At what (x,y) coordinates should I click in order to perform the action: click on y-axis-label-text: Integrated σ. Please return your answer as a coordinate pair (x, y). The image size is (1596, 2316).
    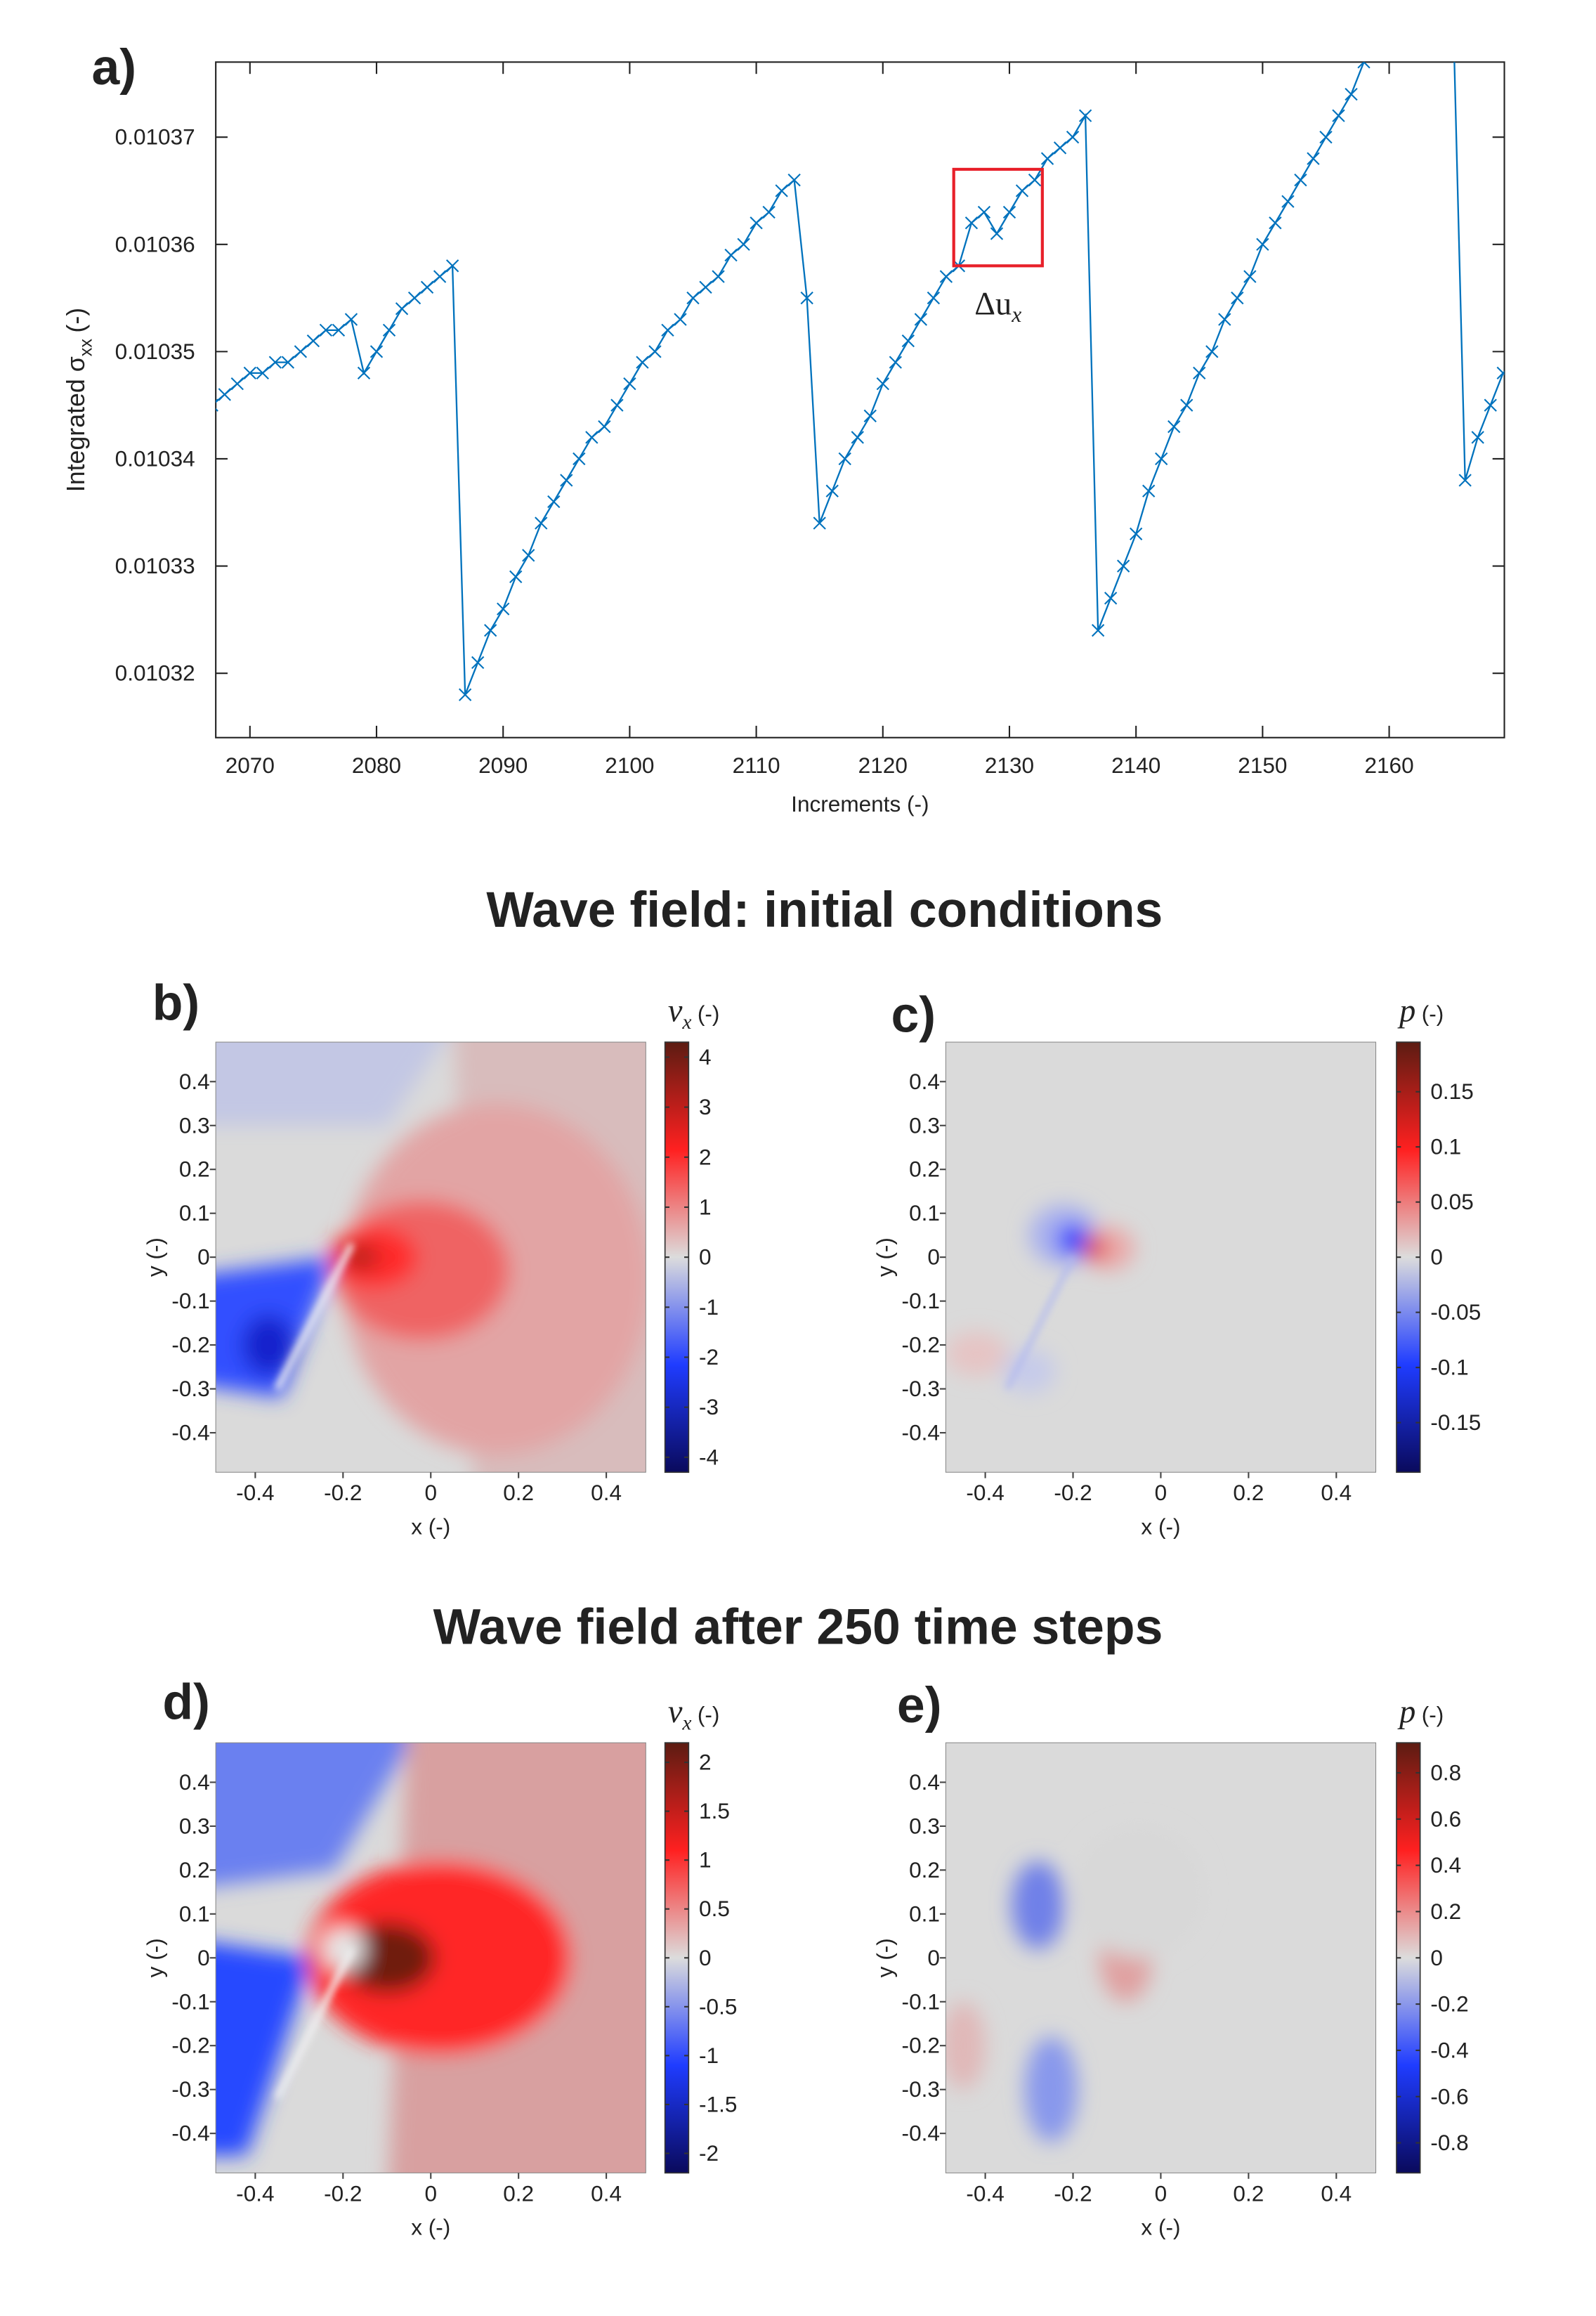
    Looking at the image, I should click on (76, 424).